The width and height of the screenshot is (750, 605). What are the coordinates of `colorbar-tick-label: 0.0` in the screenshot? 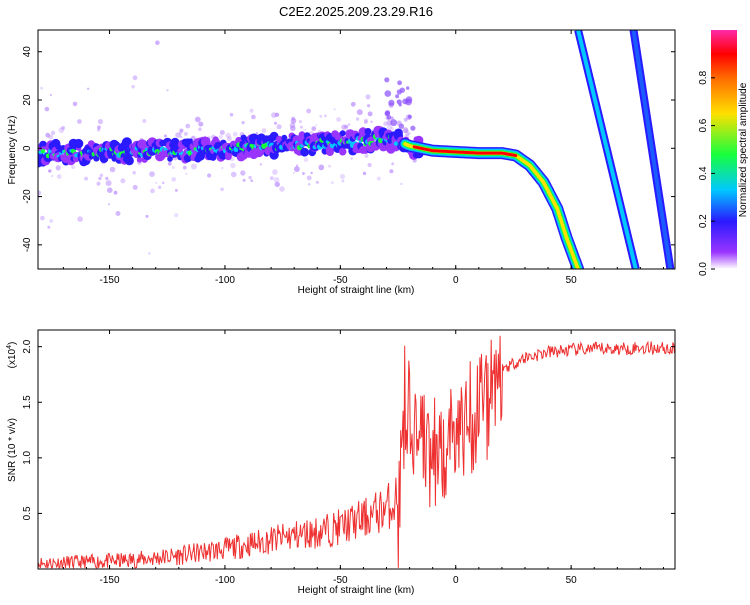 It's located at (703, 269).